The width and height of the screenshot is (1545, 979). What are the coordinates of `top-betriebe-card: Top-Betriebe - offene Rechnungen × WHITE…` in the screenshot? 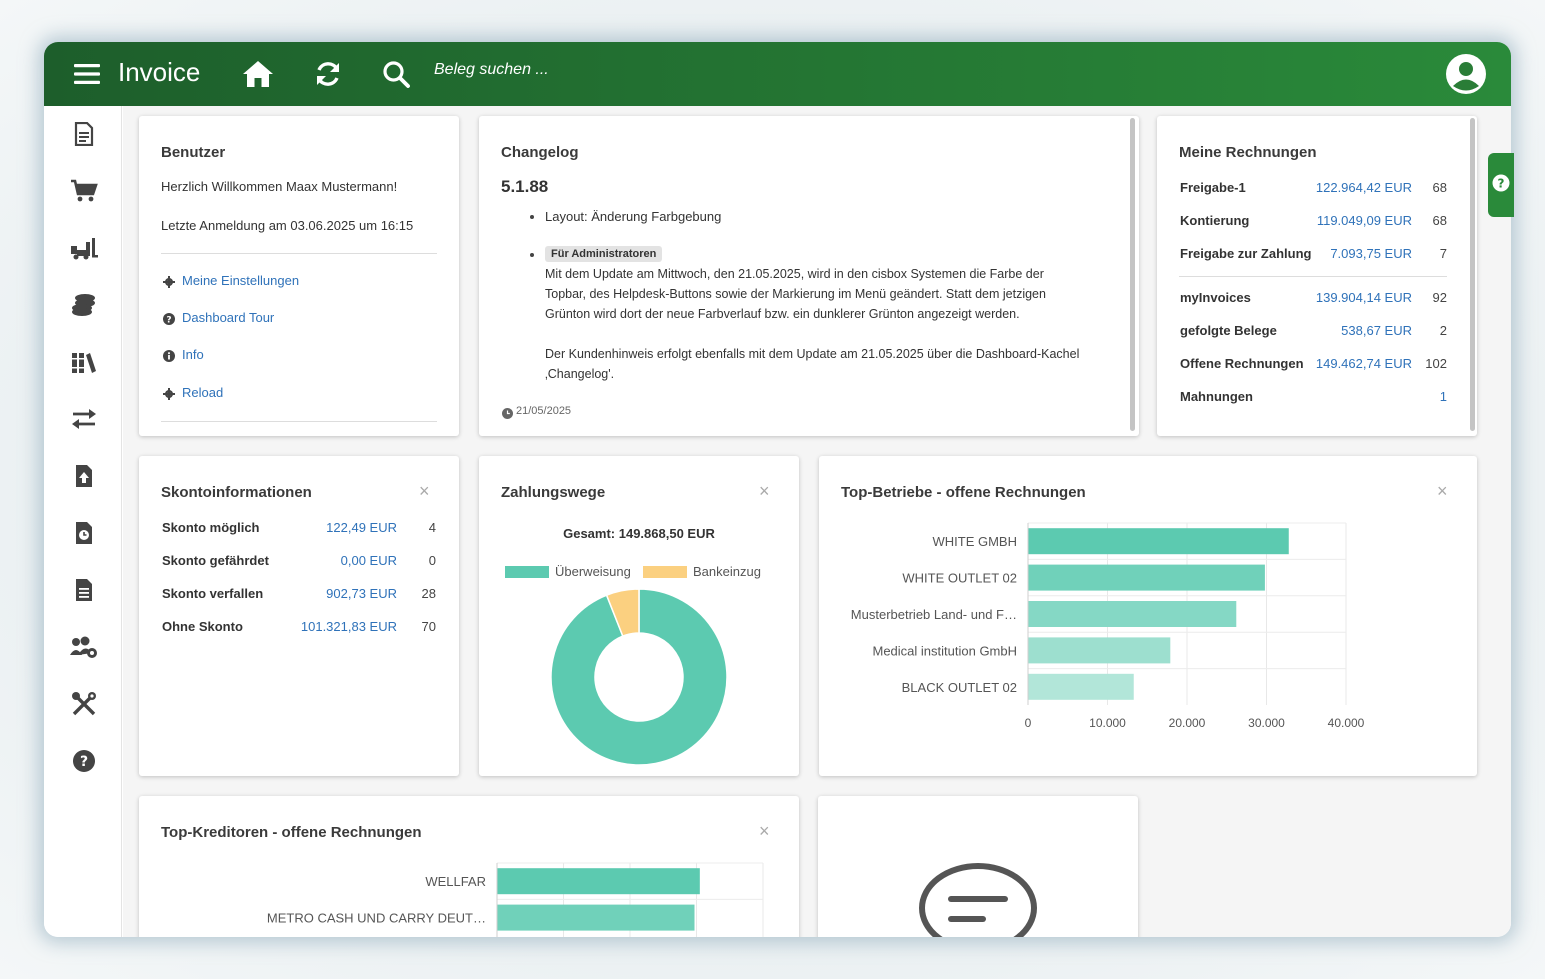 It's located at (1148, 616).